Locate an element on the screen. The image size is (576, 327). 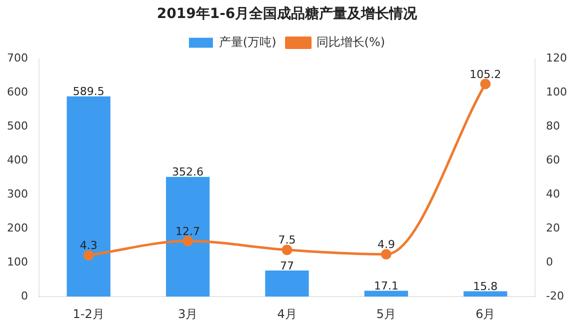
y-tick-label: 600 is located at coordinates (17, 92).